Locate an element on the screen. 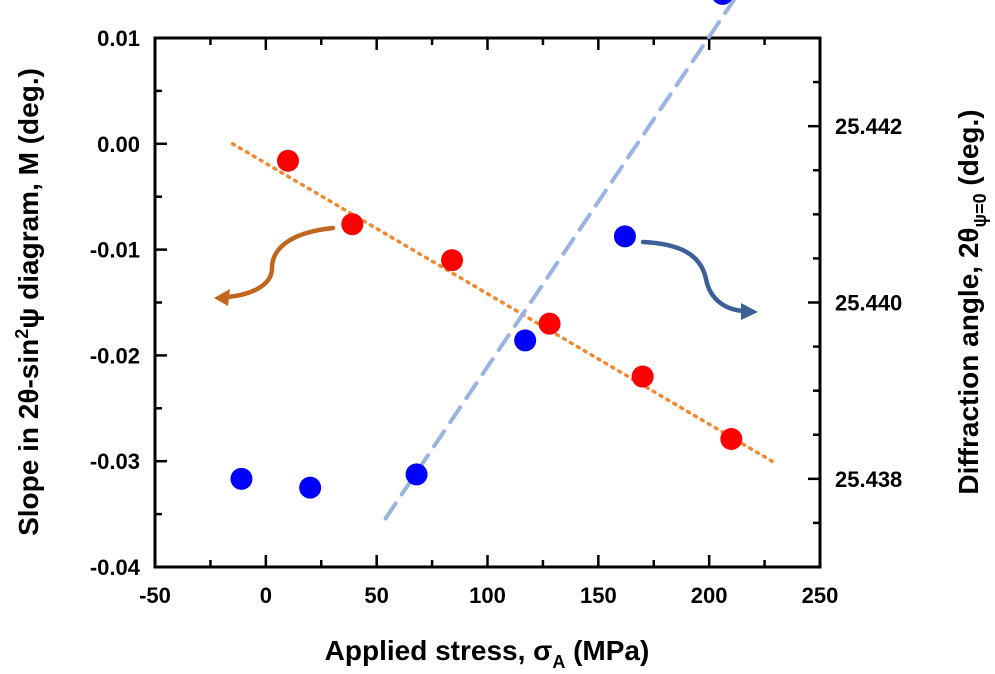  x-tick-label: 50 is located at coordinates (376, 595).